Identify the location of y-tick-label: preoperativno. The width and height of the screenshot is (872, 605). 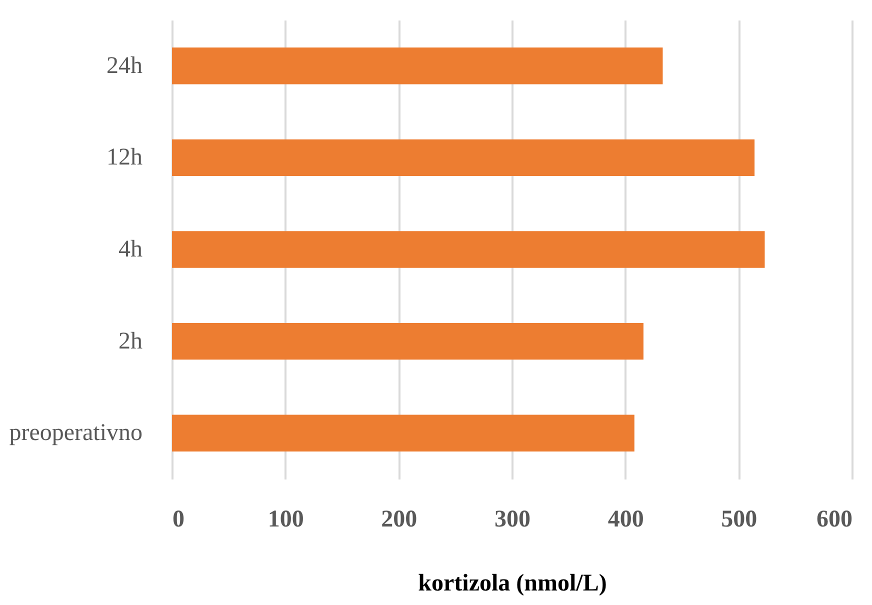
(75, 433).